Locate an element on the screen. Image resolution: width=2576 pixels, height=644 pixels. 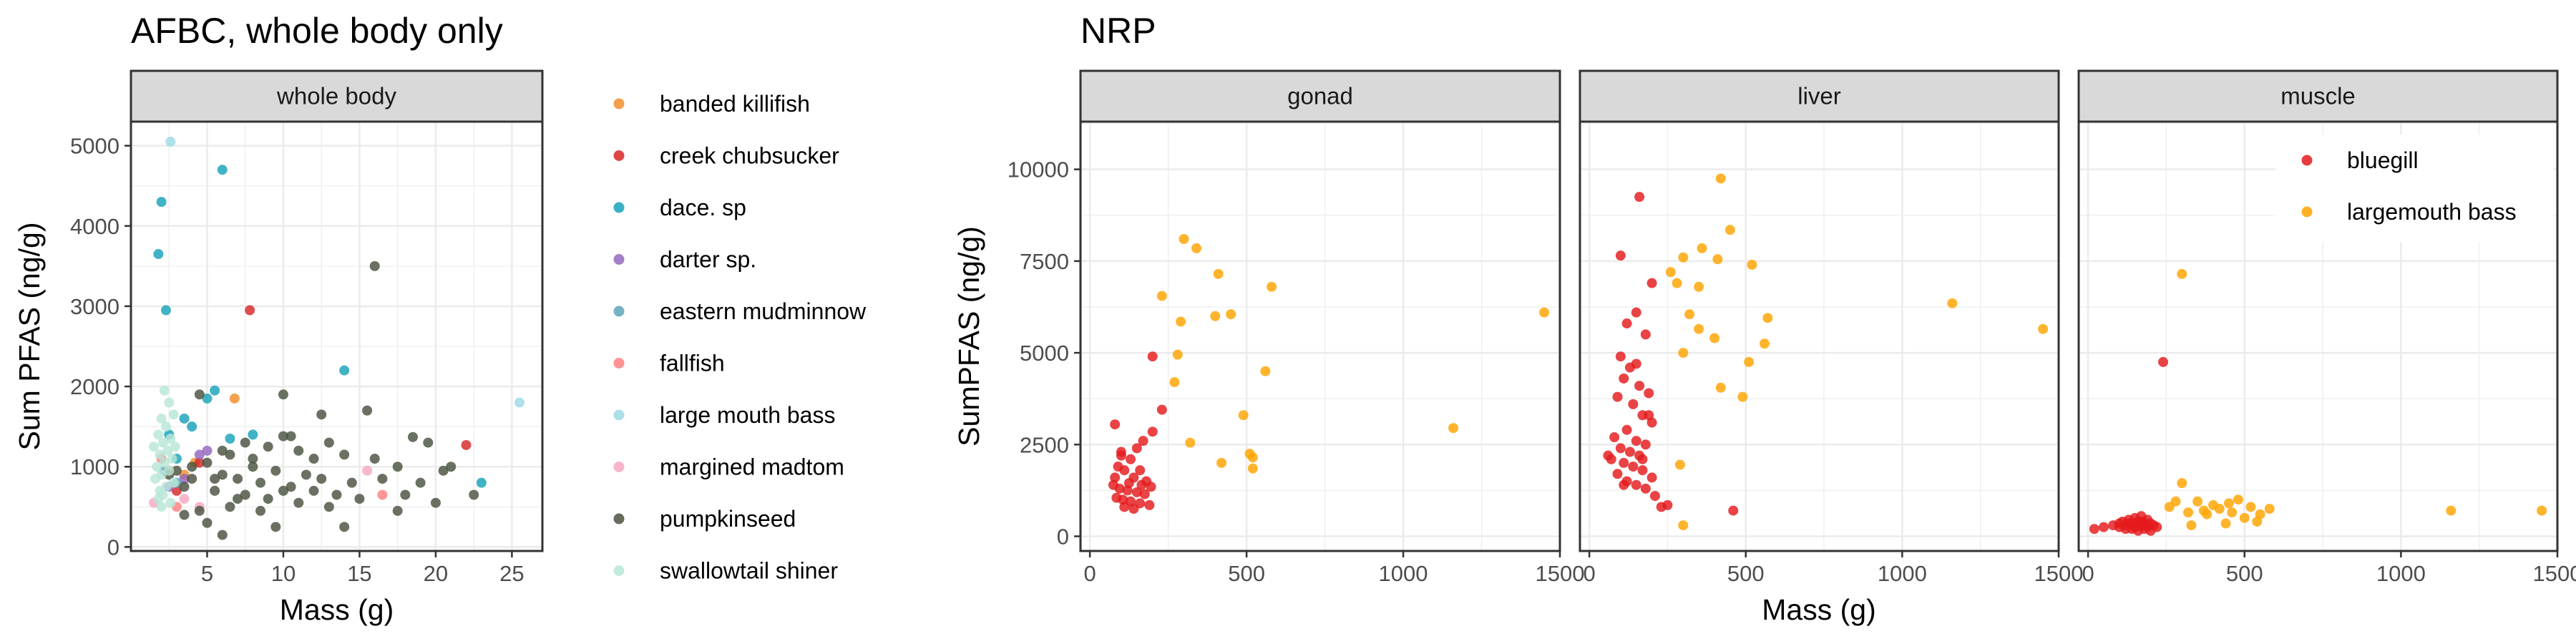
y-tick-label-4000: 4000 is located at coordinates (94, 226).